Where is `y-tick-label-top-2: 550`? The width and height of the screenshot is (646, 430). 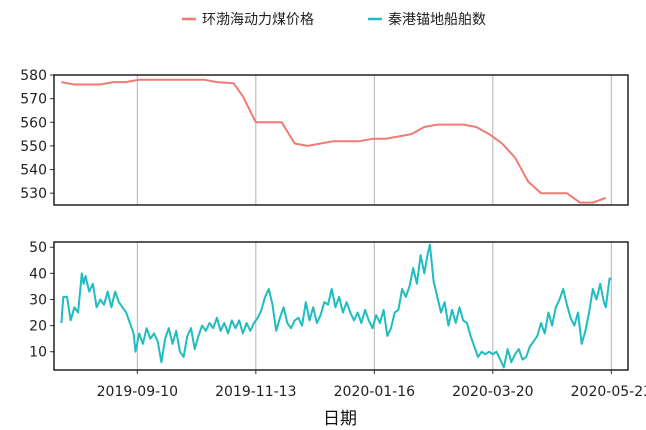 y-tick-label-top-2: 550 is located at coordinates (33, 147).